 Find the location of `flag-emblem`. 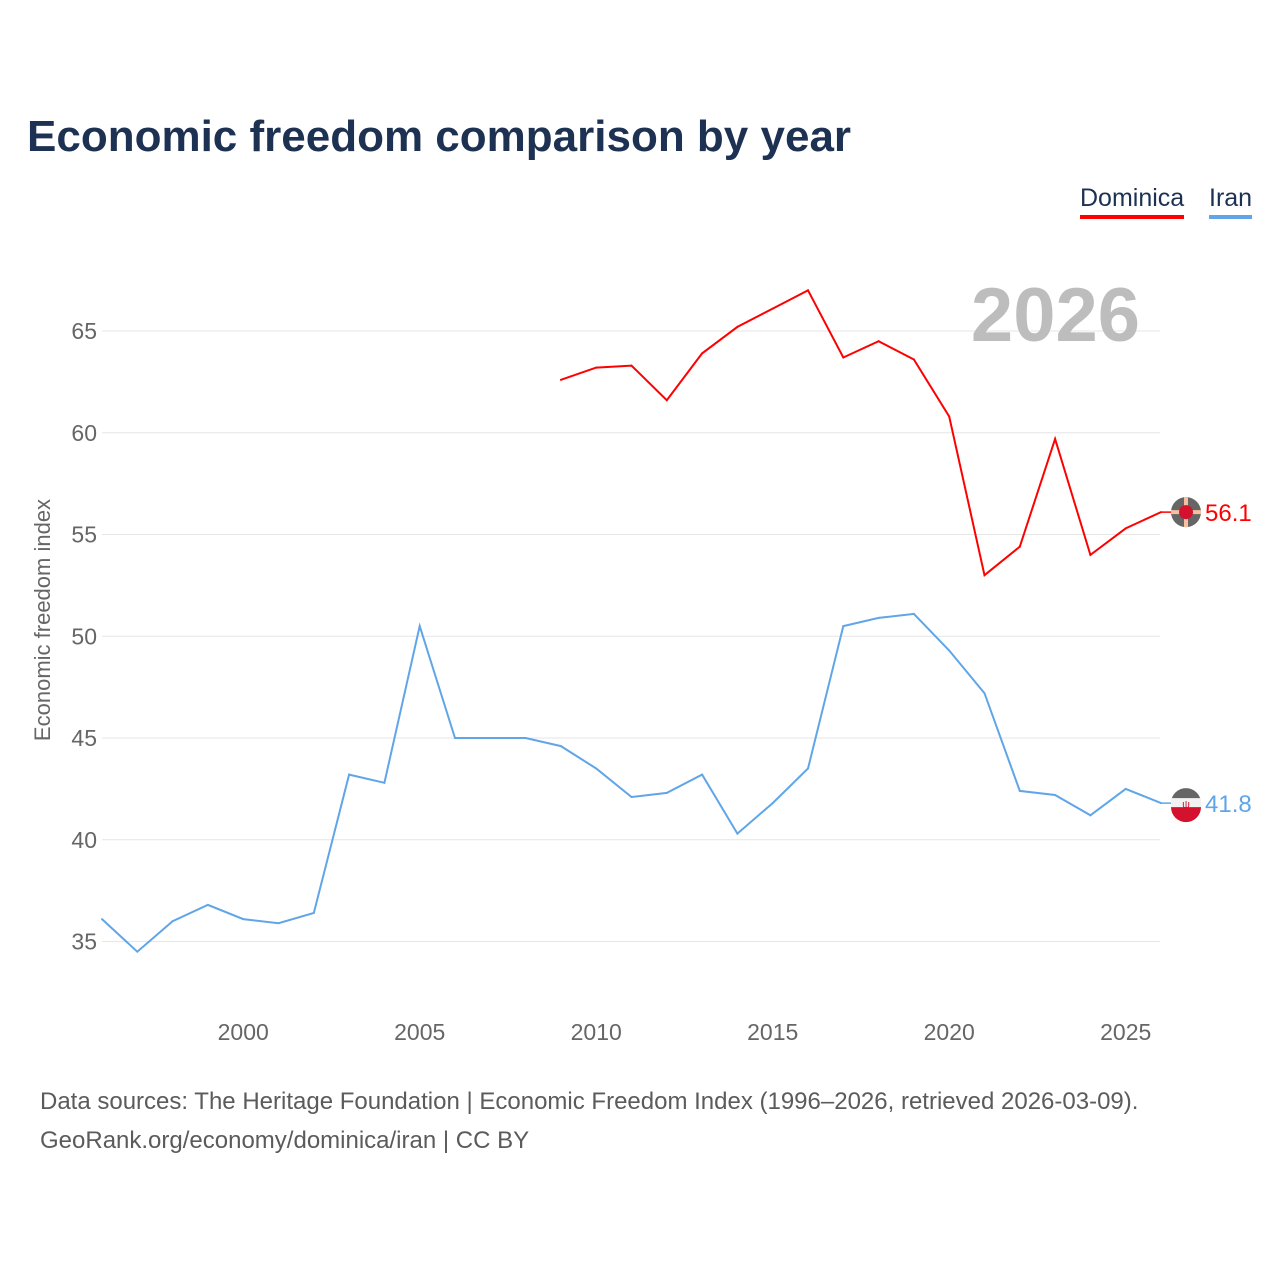

flag-emblem is located at coordinates (1186, 512).